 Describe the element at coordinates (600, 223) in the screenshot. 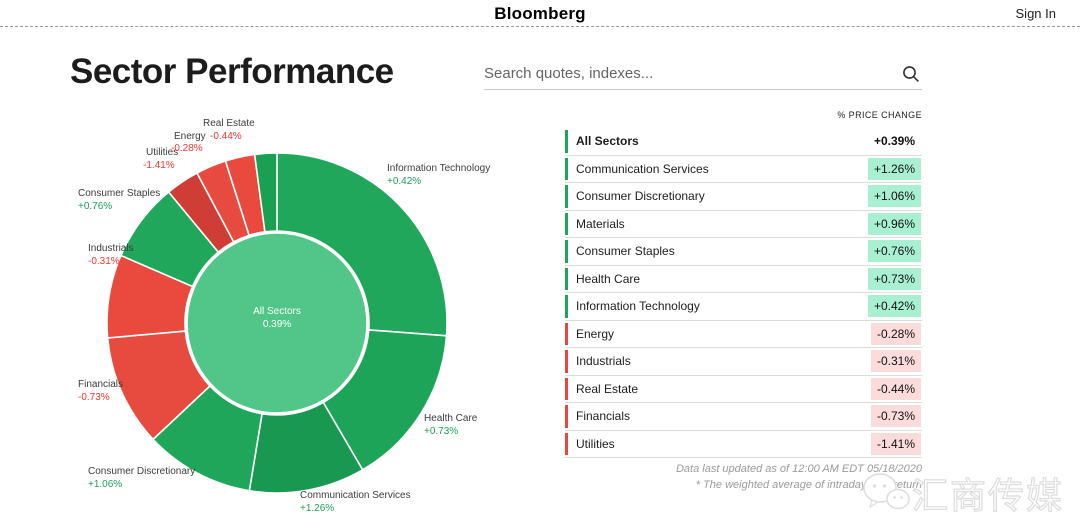

I see `row-sector-name: Materials` at that location.